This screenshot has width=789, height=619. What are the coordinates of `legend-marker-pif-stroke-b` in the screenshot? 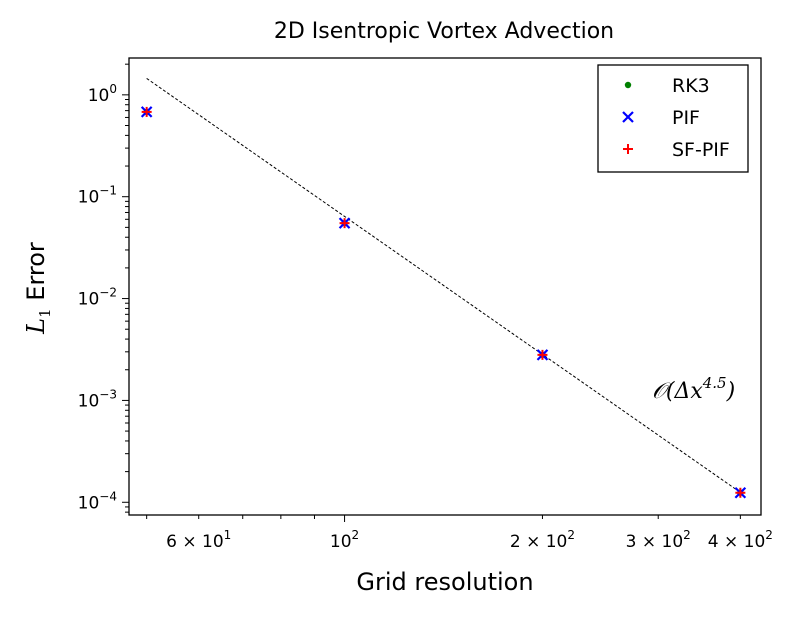 It's located at (628, 117).